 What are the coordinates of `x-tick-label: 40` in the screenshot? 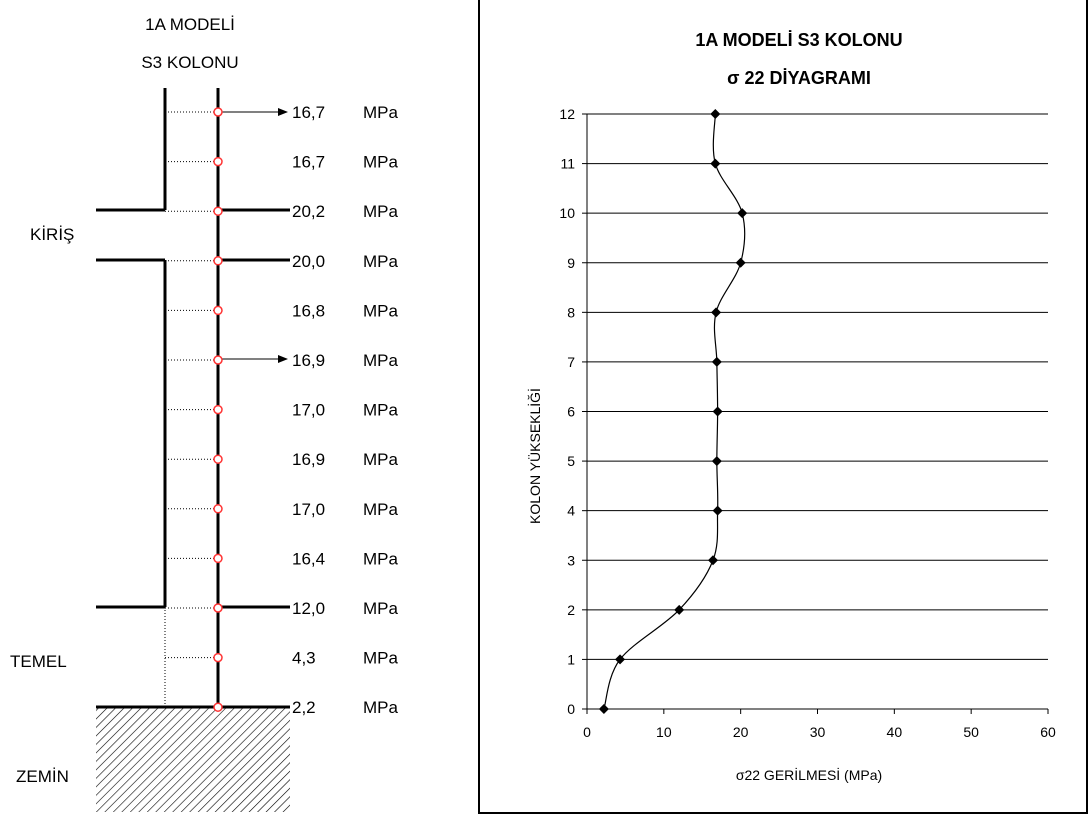 It's located at (895, 732).